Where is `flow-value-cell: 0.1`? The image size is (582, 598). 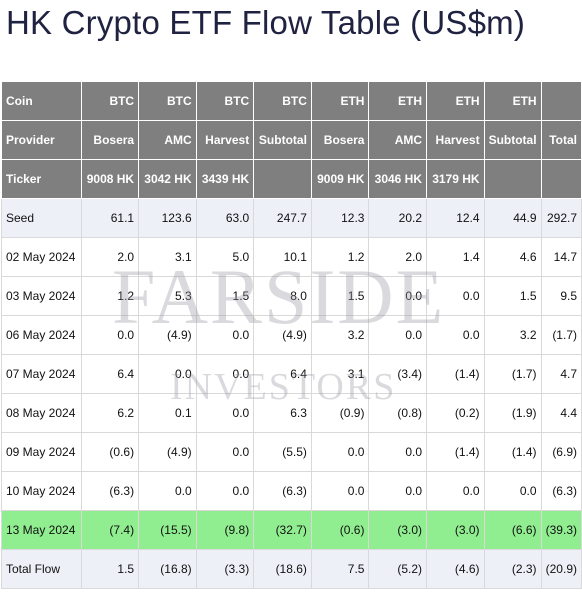 flow-value-cell: 0.1 is located at coordinates (167, 413).